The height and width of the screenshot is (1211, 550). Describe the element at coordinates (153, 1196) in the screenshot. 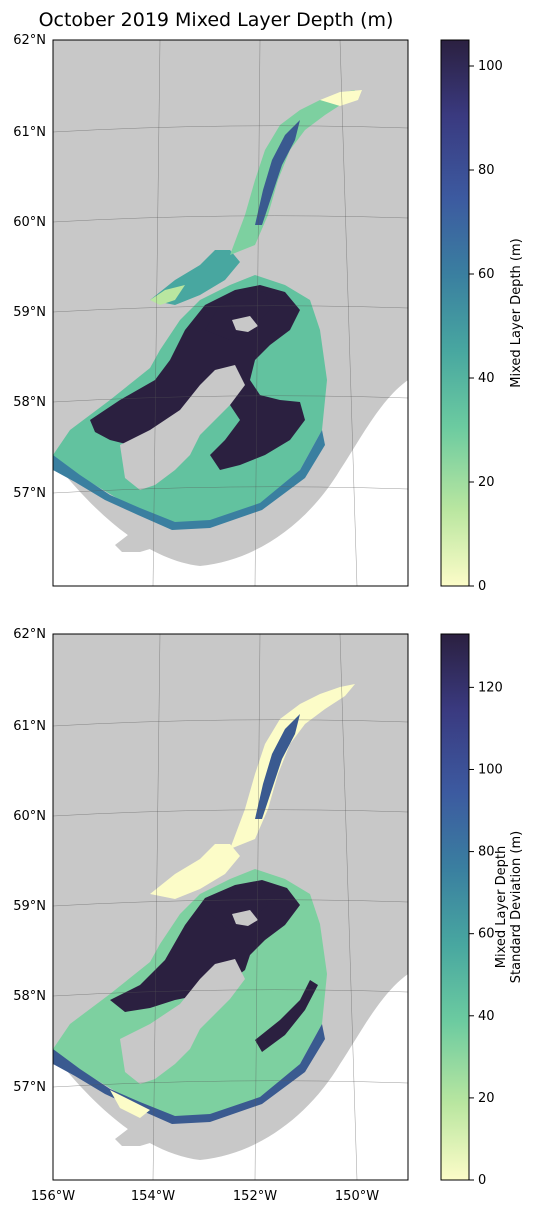

I see `longitude-tick-label: 154°W` at that location.